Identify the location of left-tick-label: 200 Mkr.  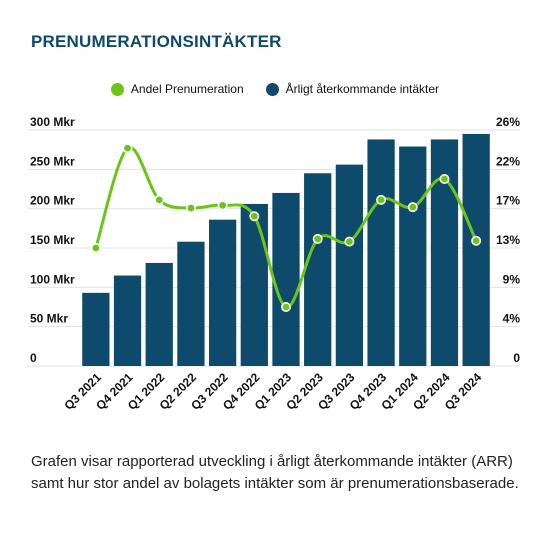
(52, 201).